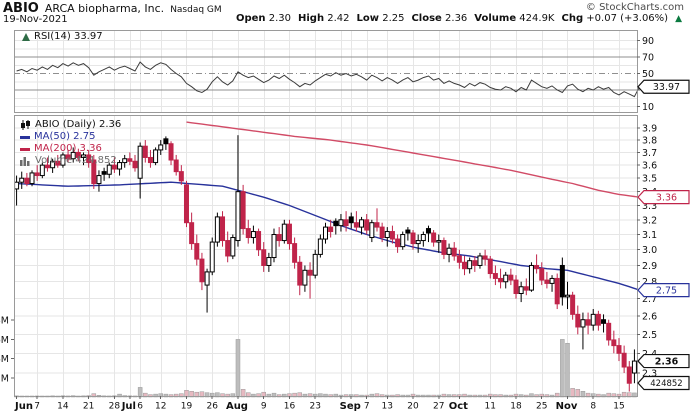 The height and width of the screenshot is (417, 690). I want to click on svg-text: 19, so click(187, 407).